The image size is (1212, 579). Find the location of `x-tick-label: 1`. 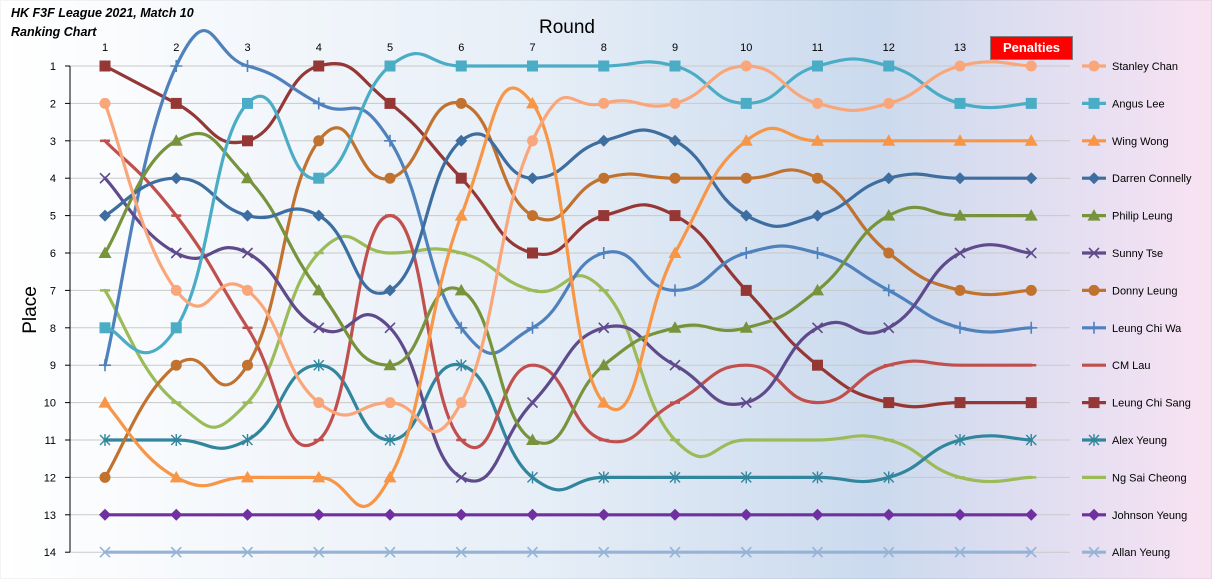

x-tick-label: 1 is located at coordinates (105, 48).